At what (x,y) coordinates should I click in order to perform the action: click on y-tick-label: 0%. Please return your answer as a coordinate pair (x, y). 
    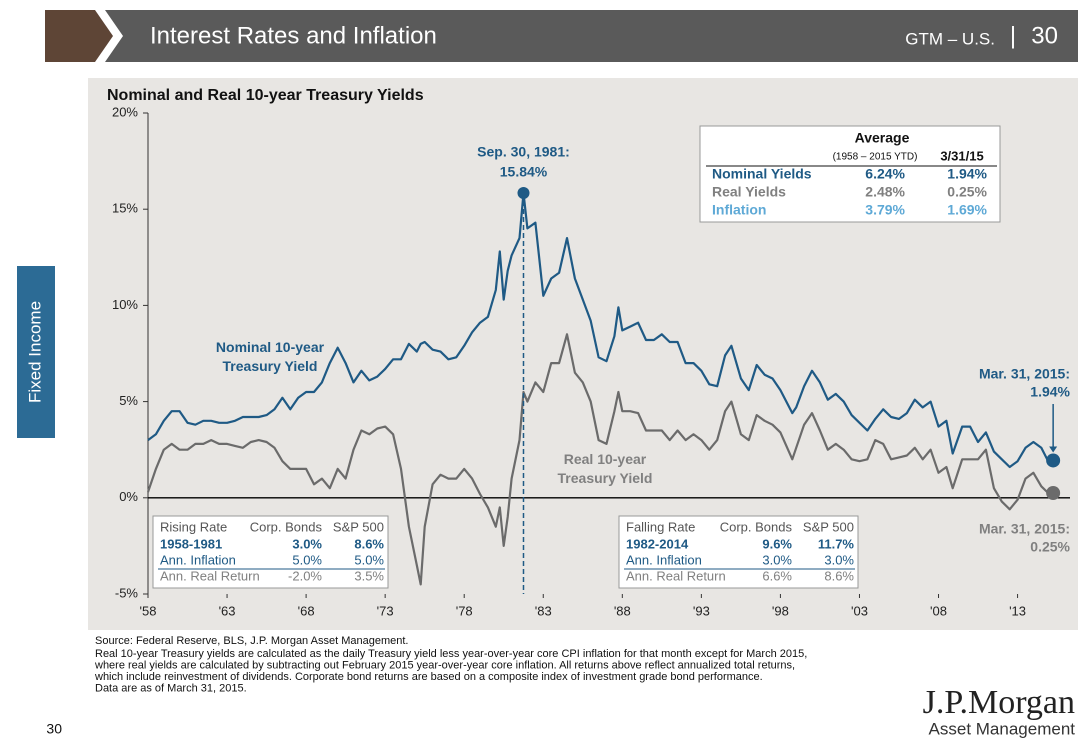
    Looking at the image, I should click on (128, 496).